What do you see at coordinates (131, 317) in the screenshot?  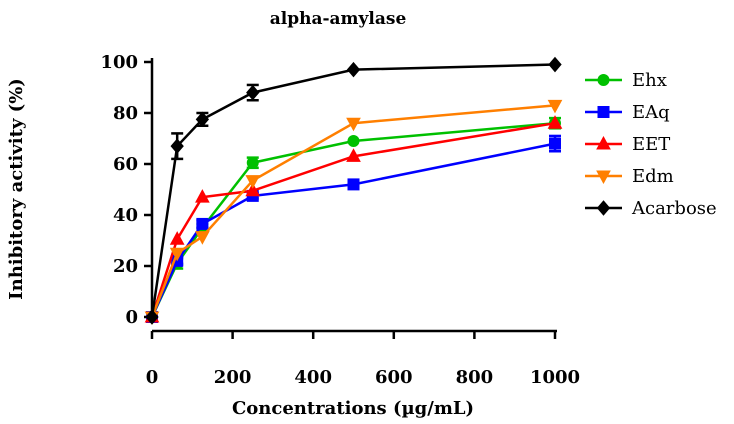 I see `y-tick-label: 0` at bounding box center [131, 317].